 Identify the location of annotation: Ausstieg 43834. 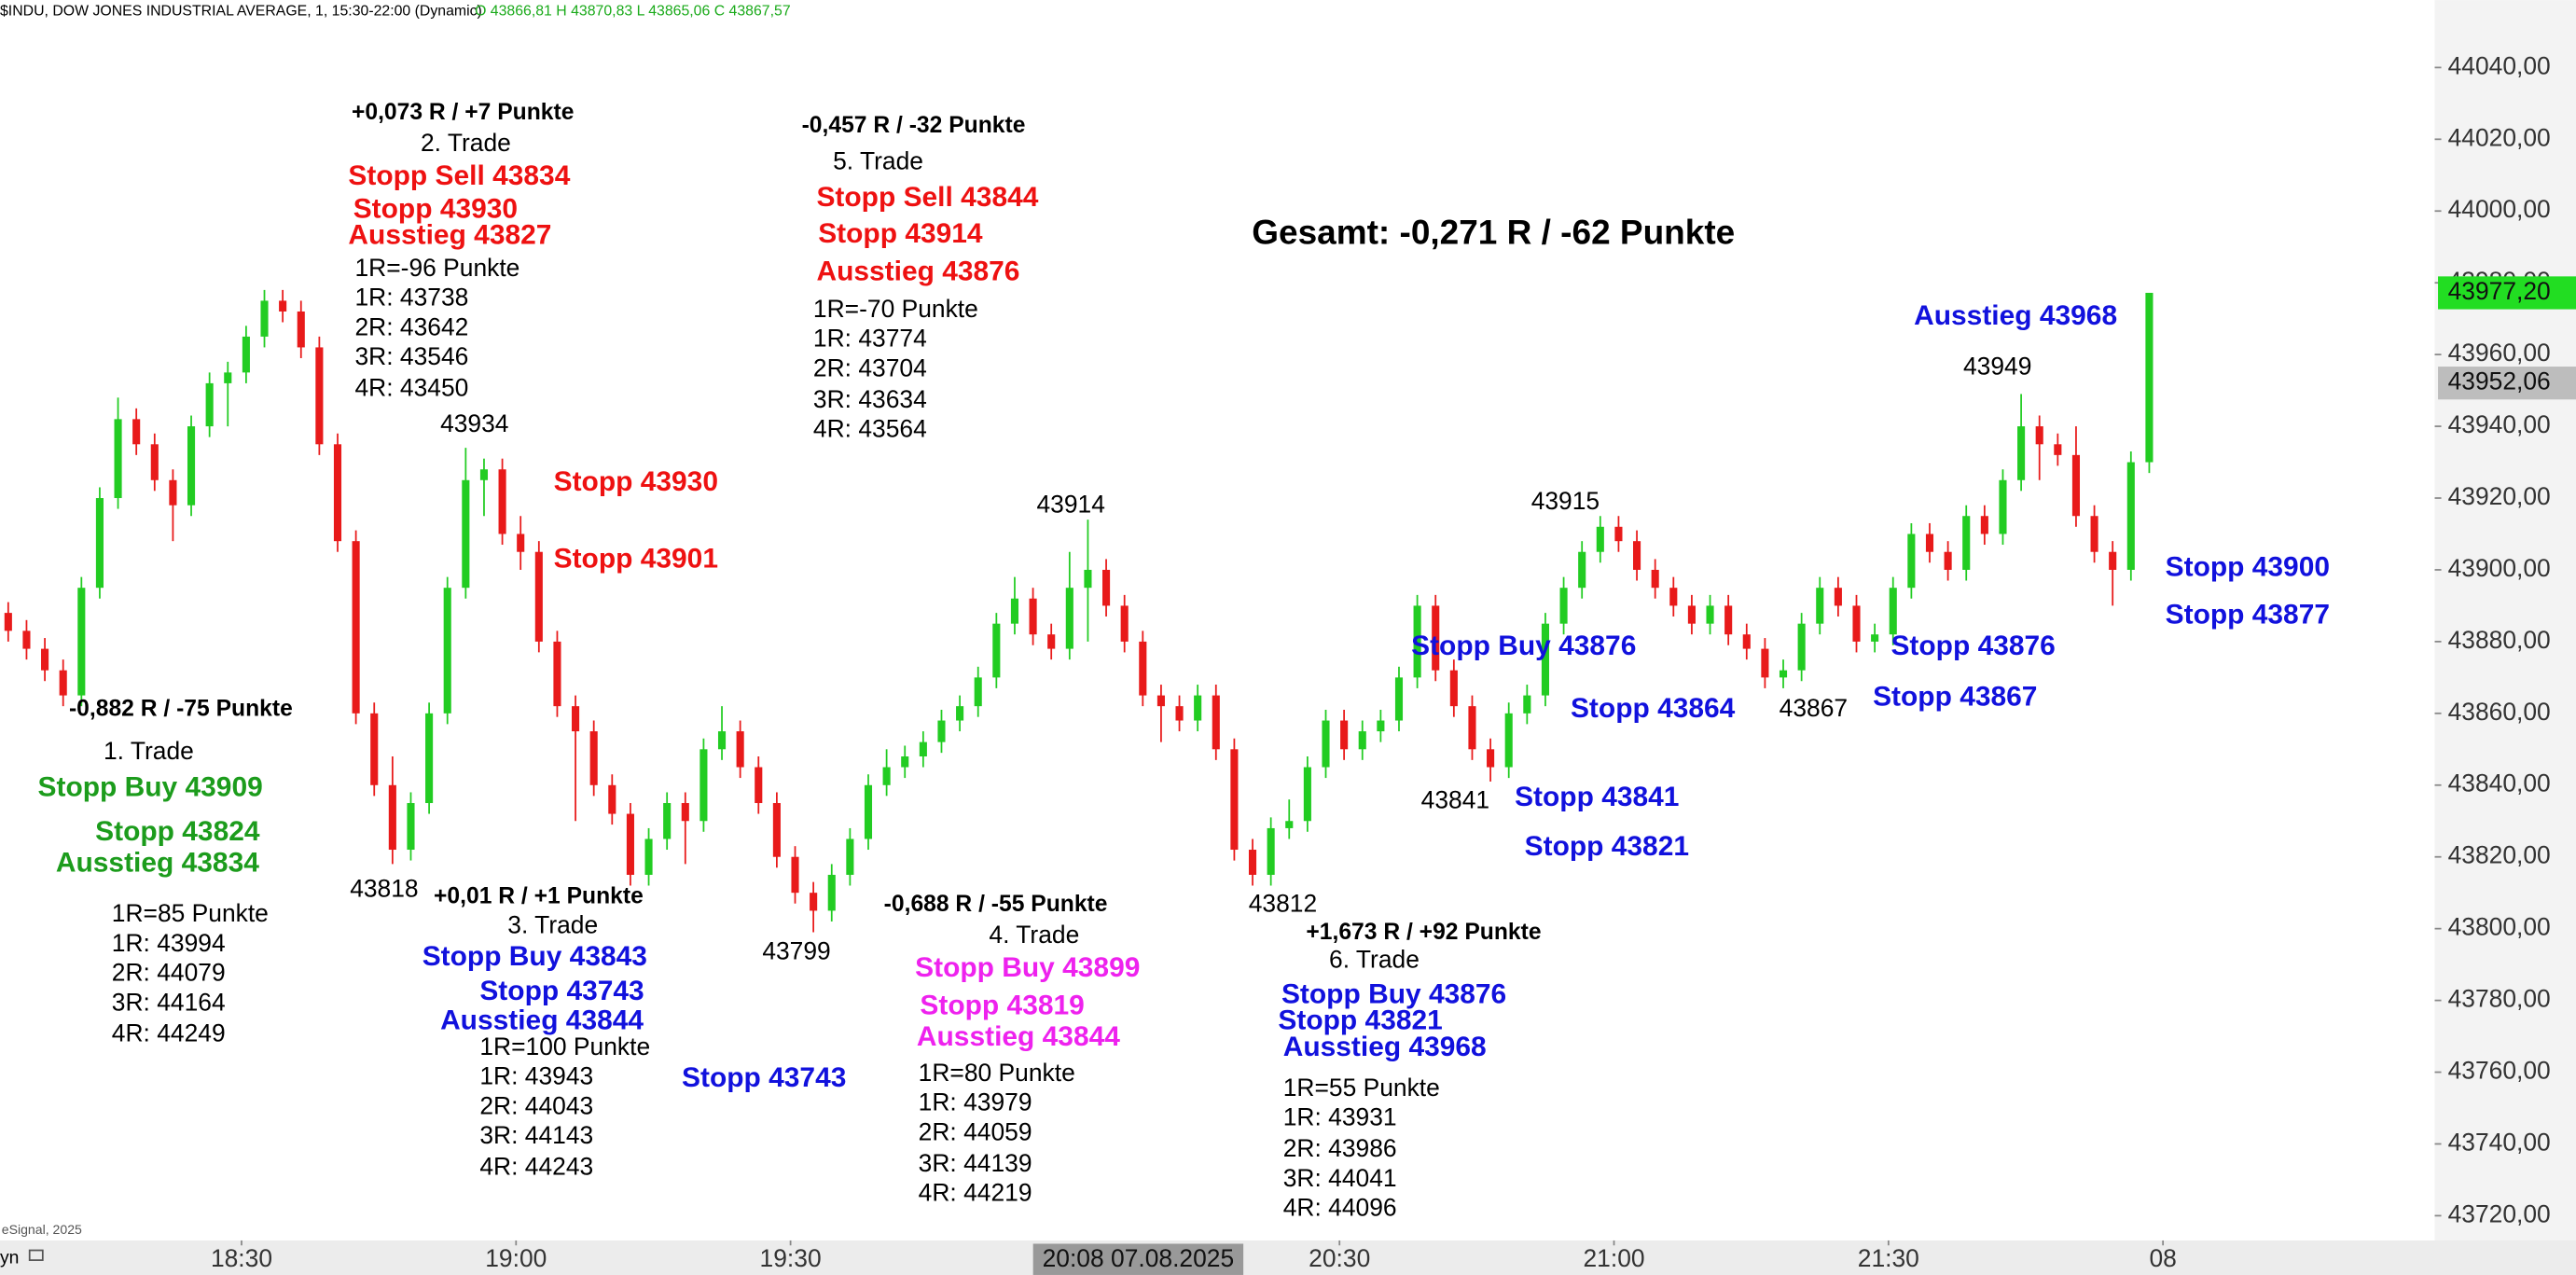
(157, 863).